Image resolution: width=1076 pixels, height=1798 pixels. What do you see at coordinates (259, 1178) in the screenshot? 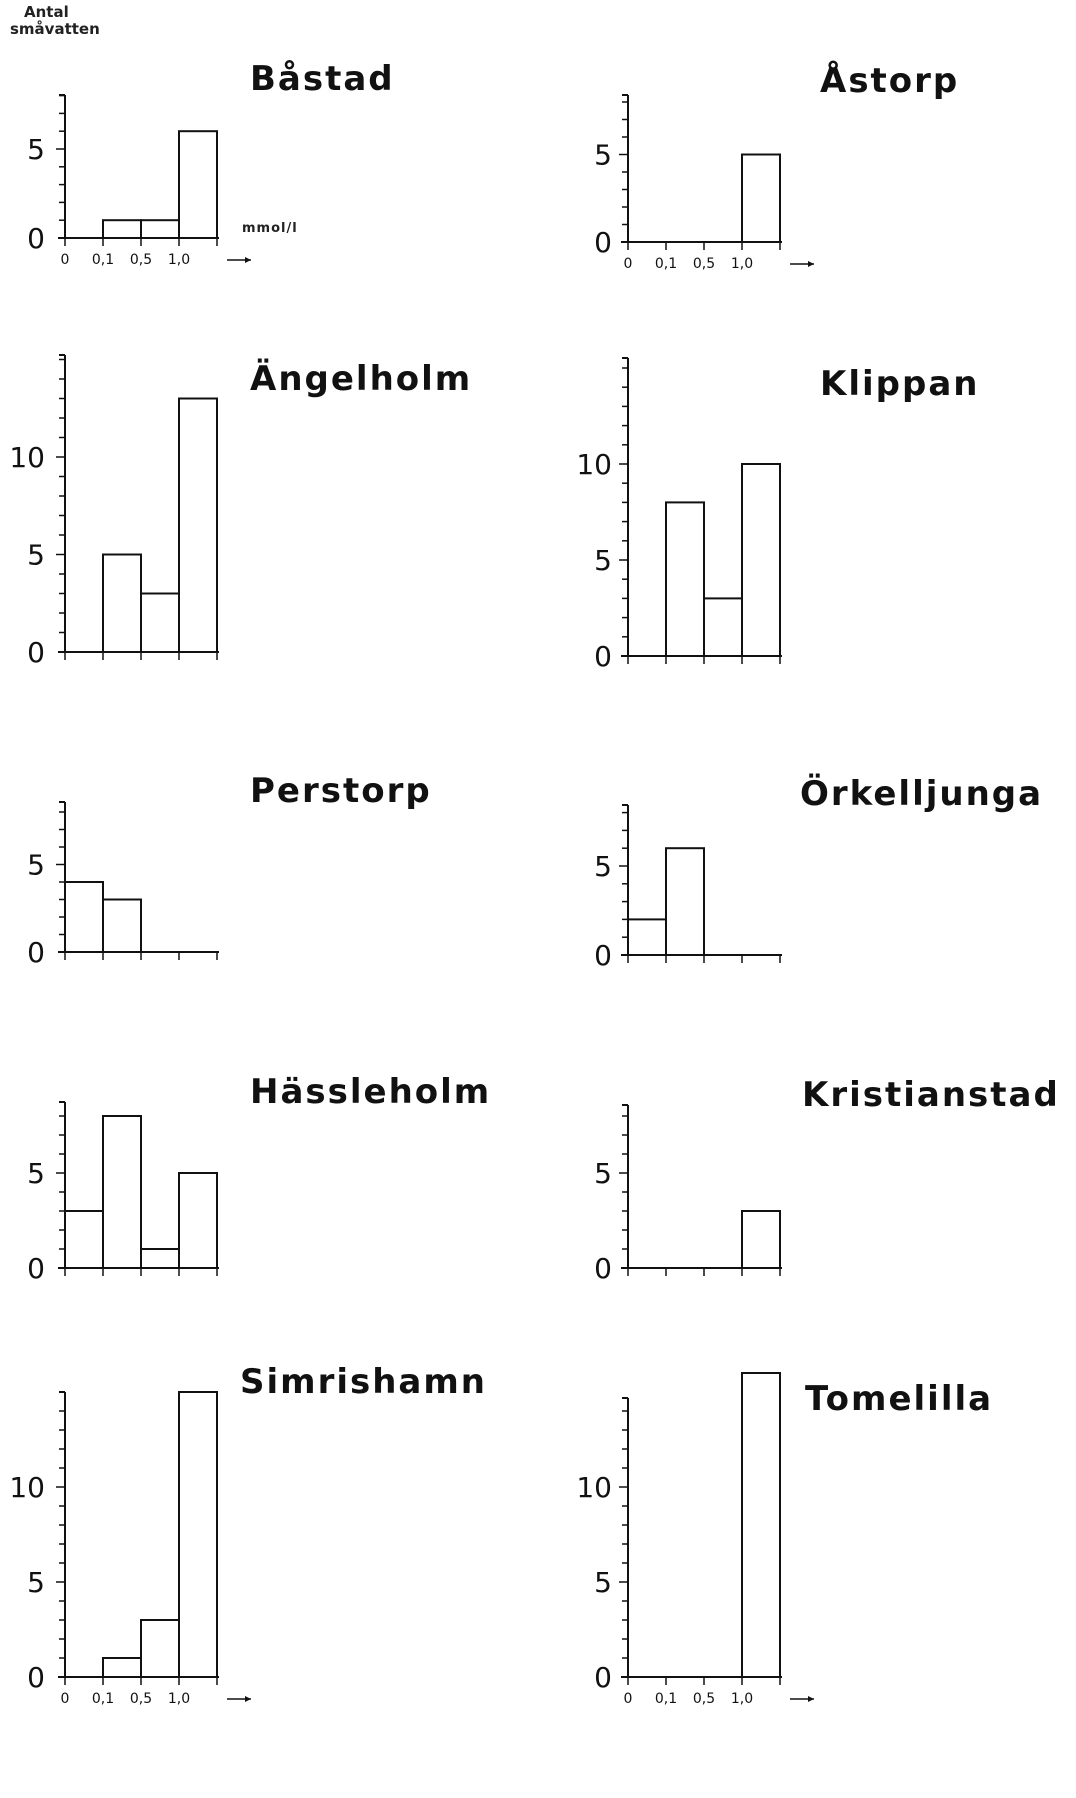
I see `histogram-hassleholm: Hässleholm 0 5` at bounding box center [259, 1178].